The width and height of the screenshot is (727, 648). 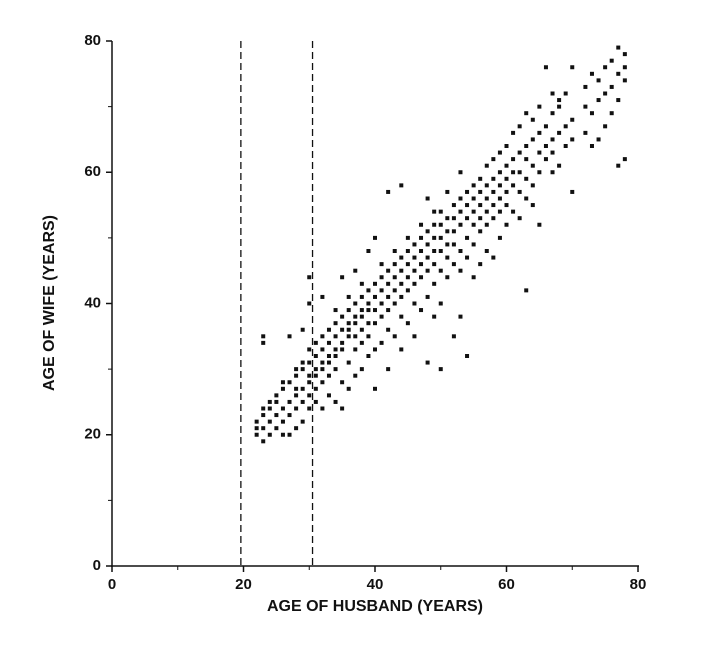 What do you see at coordinates (375, 584) in the screenshot?
I see `x-tick-label: 40` at bounding box center [375, 584].